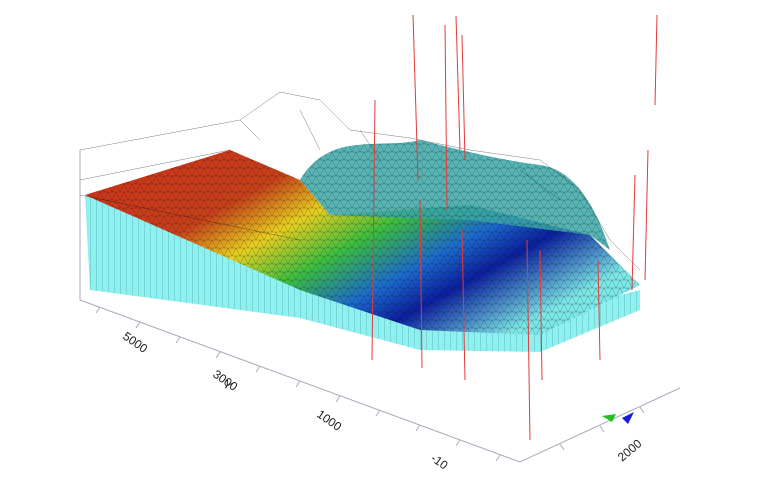  I want to click on y-tick-label: 5000, so click(135, 342).